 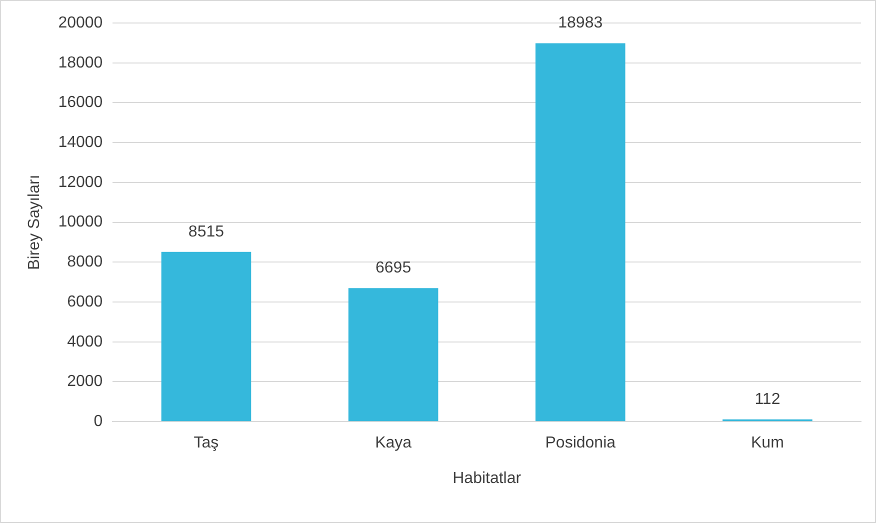 I want to click on y-tick-label: 14000, so click(x=80, y=142).